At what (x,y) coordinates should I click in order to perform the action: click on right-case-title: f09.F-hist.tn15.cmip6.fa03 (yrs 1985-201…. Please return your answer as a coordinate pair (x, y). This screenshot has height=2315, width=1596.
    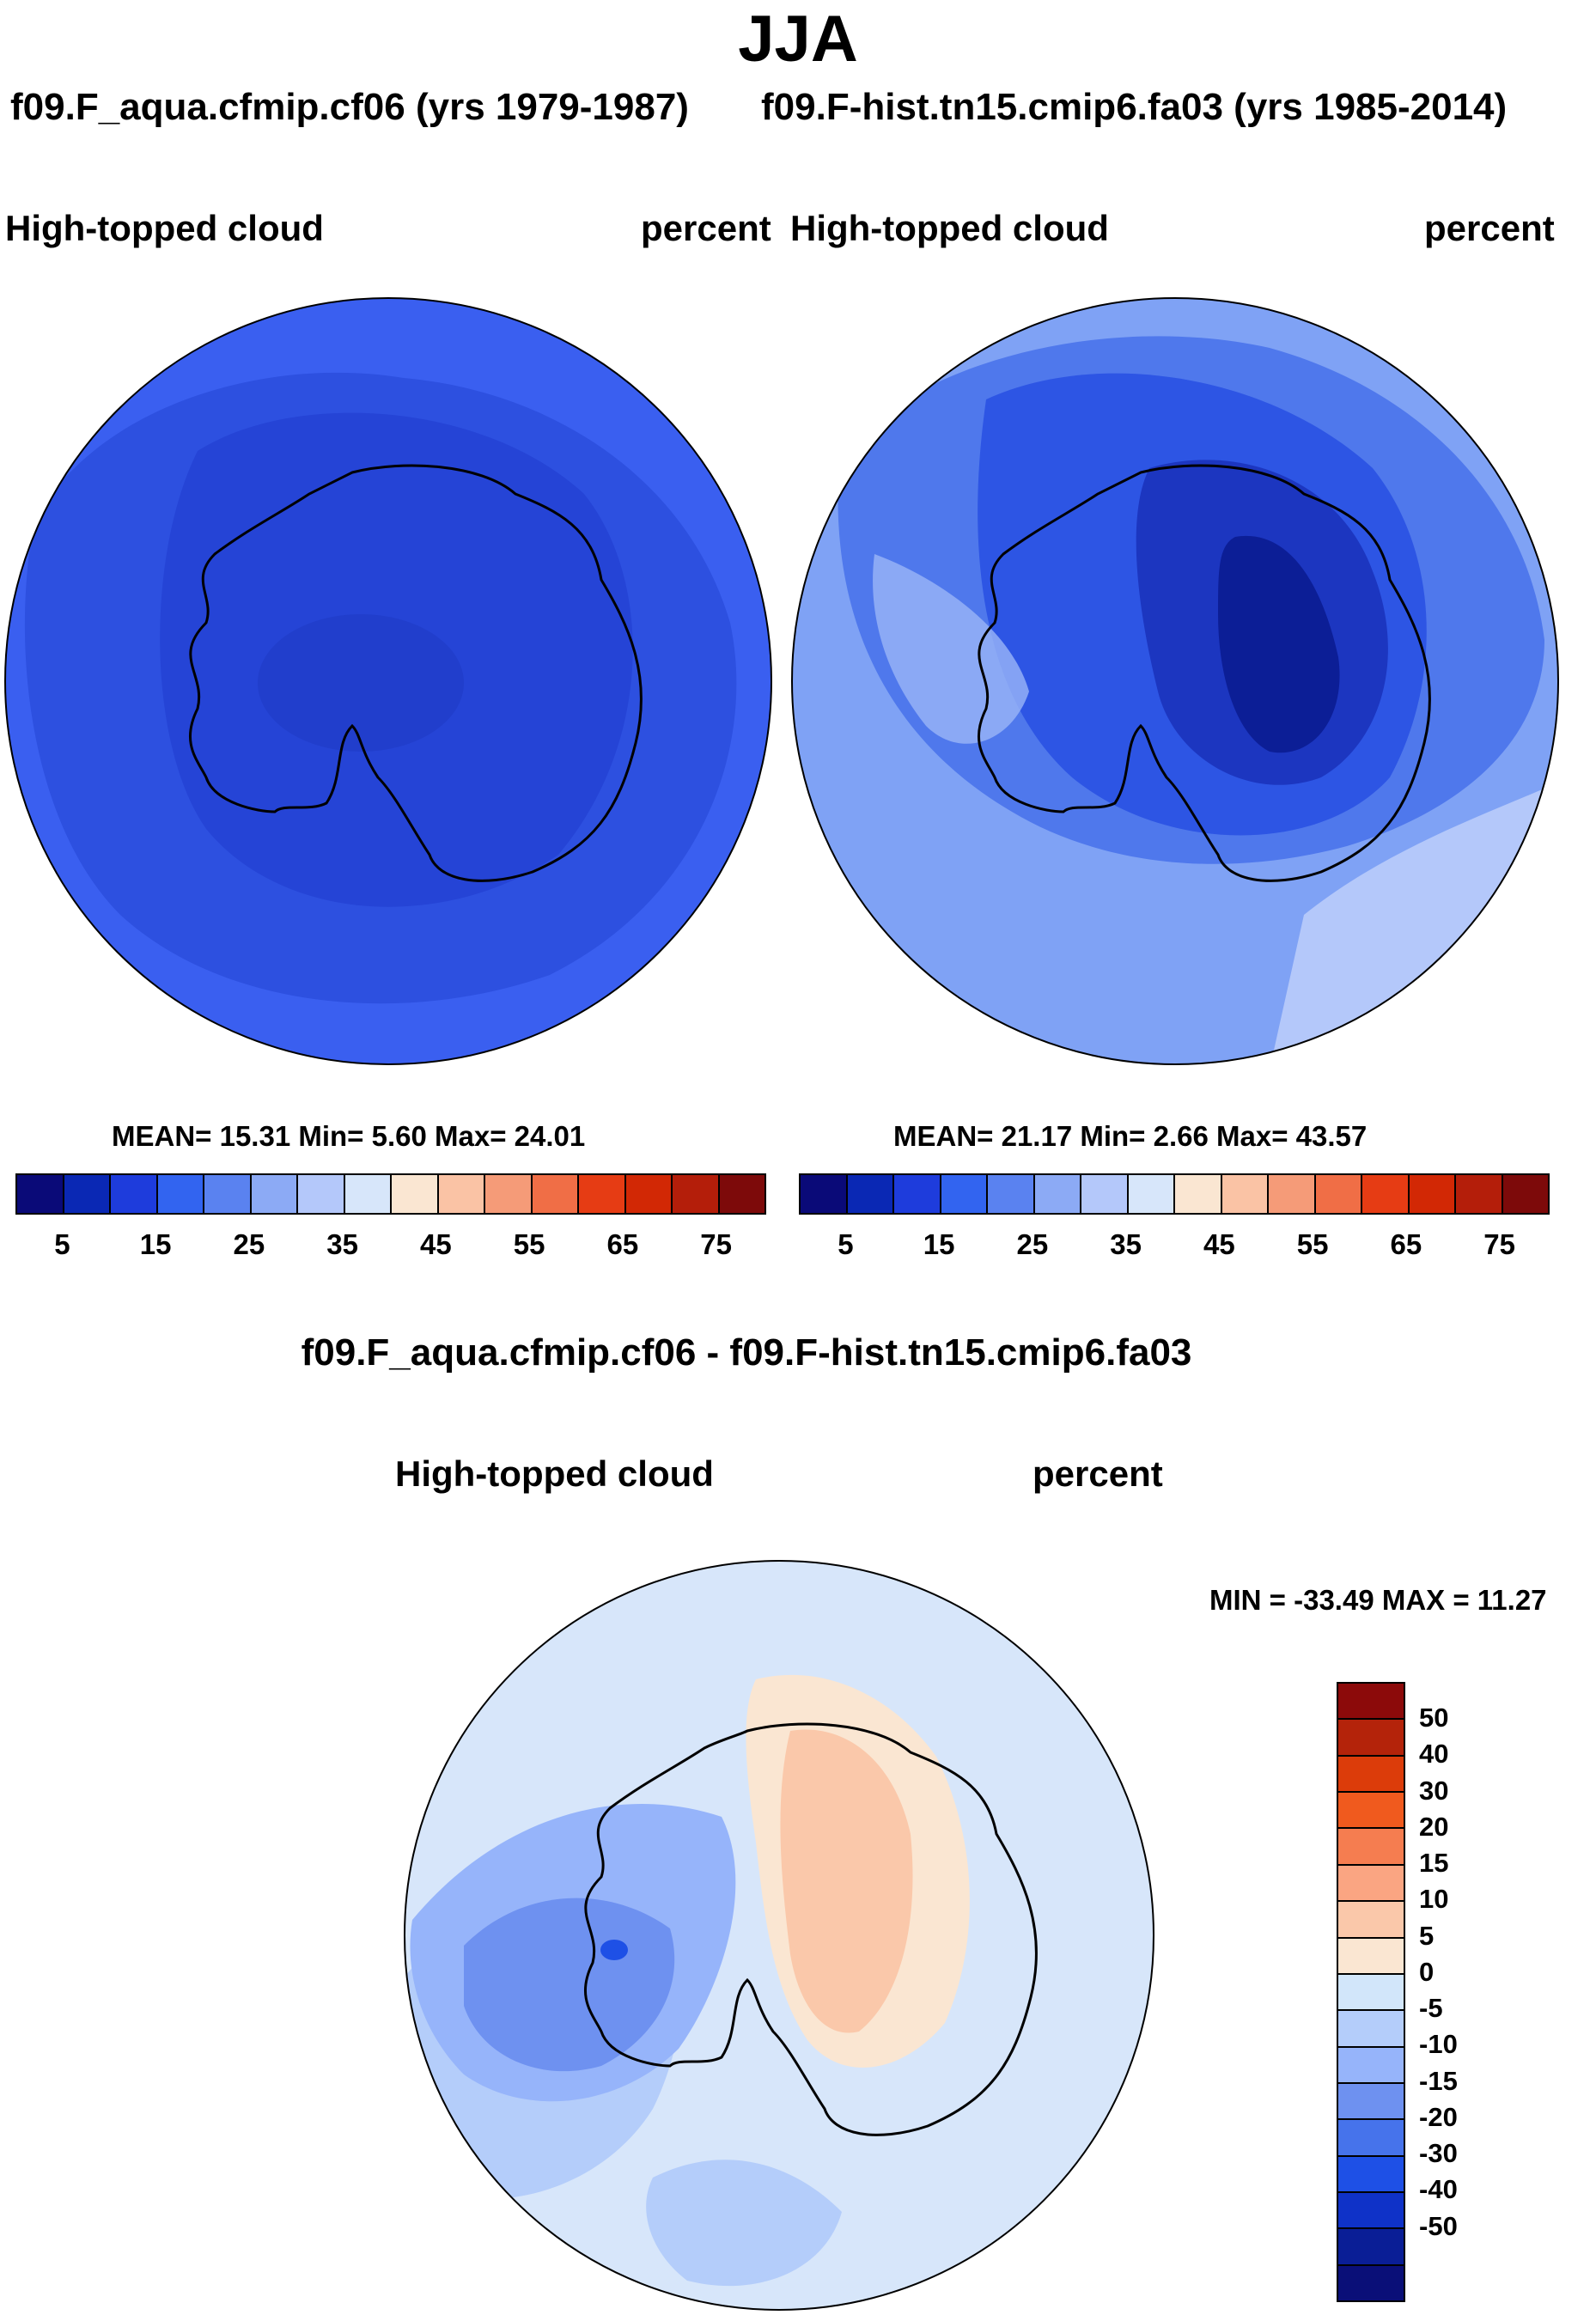
    Looking at the image, I should click on (1134, 107).